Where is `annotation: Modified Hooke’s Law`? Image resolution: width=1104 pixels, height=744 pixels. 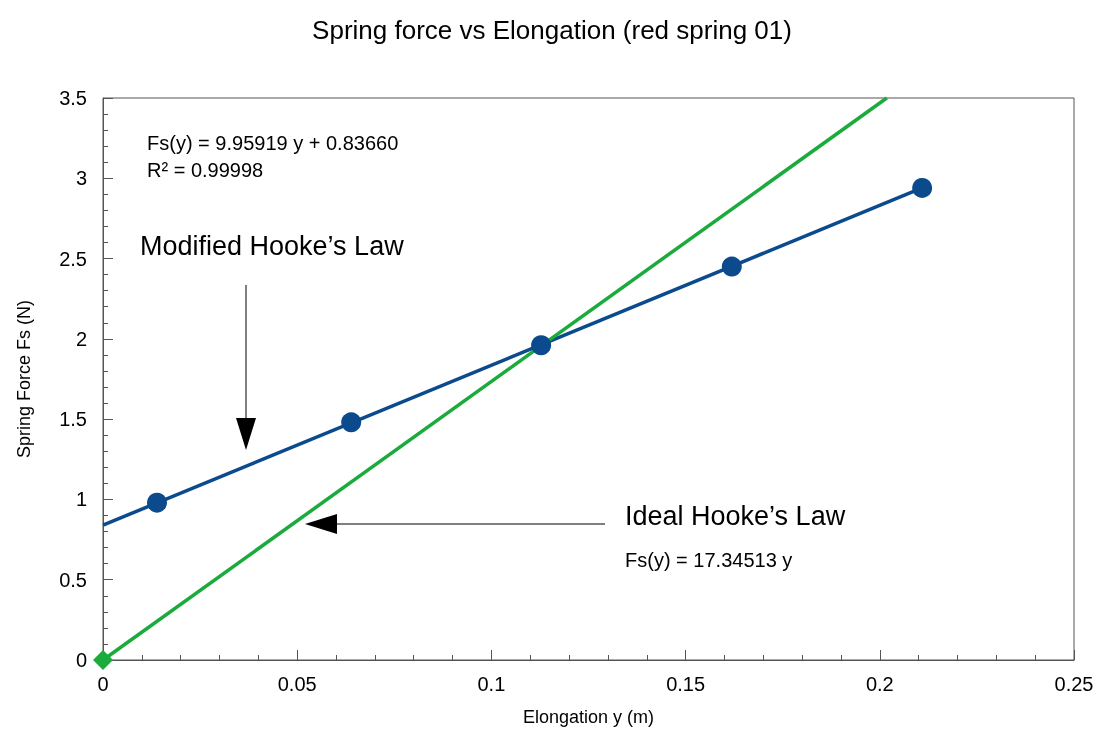
annotation: Modified Hooke’s Law is located at coordinates (272, 246).